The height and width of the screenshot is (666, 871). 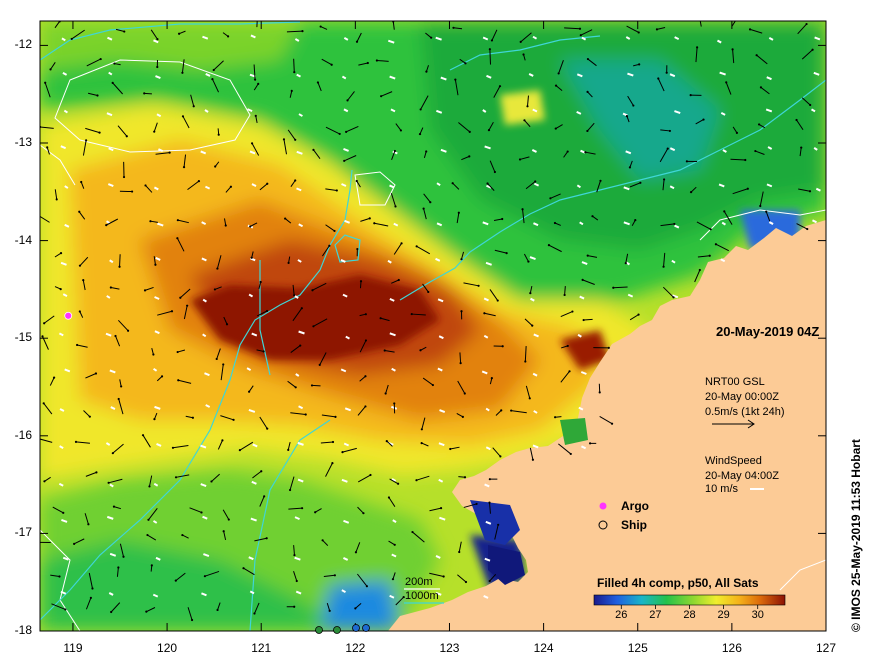 What do you see at coordinates (678, 583) in the screenshot?
I see `colorbar-title: Filled 4h comp, p50, All Sats` at bounding box center [678, 583].